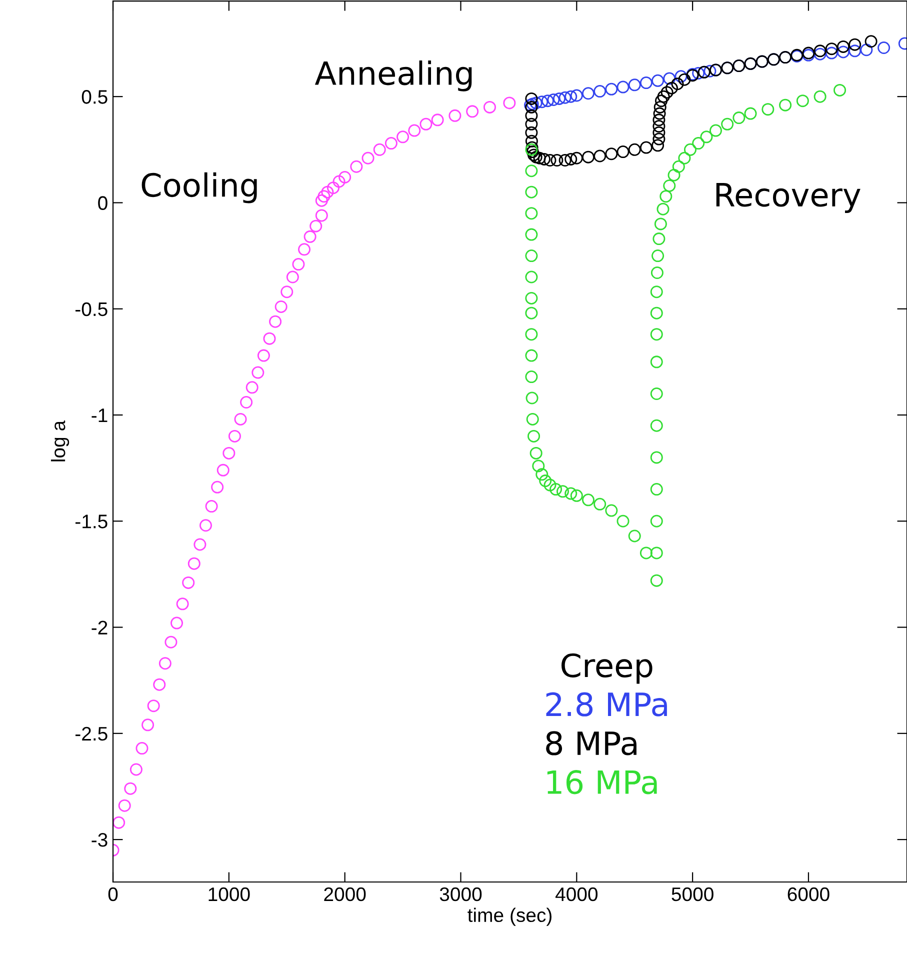 This screenshot has width=907, height=956. I want to click on x-tick-label: 2000, so click(345, 894).